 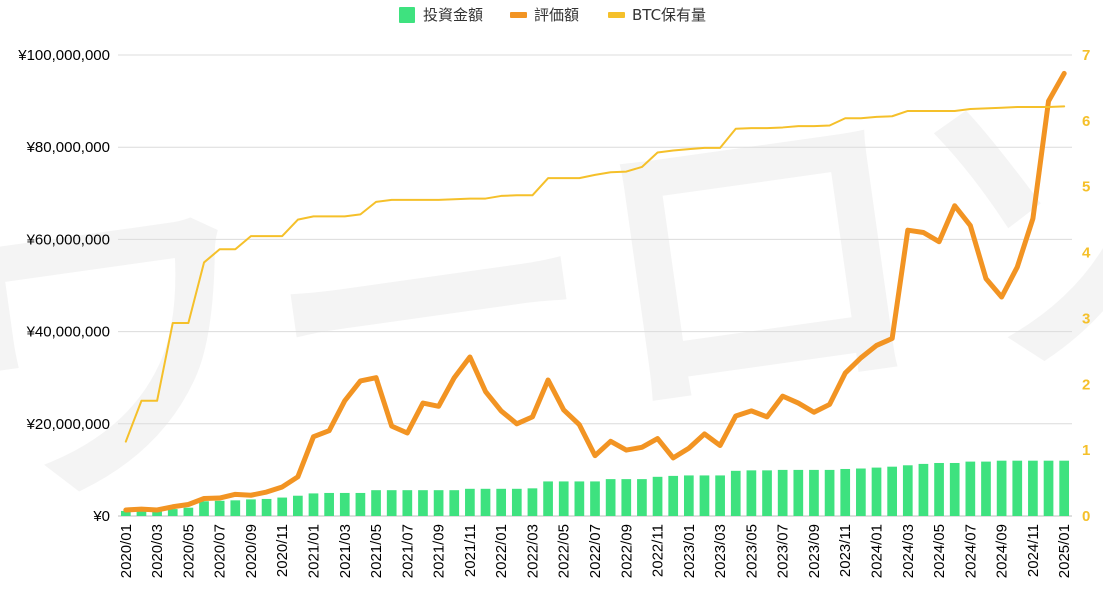 I want to click on legend: 投資金額 評価額 BTC保有量, so click(x=552, y=15).